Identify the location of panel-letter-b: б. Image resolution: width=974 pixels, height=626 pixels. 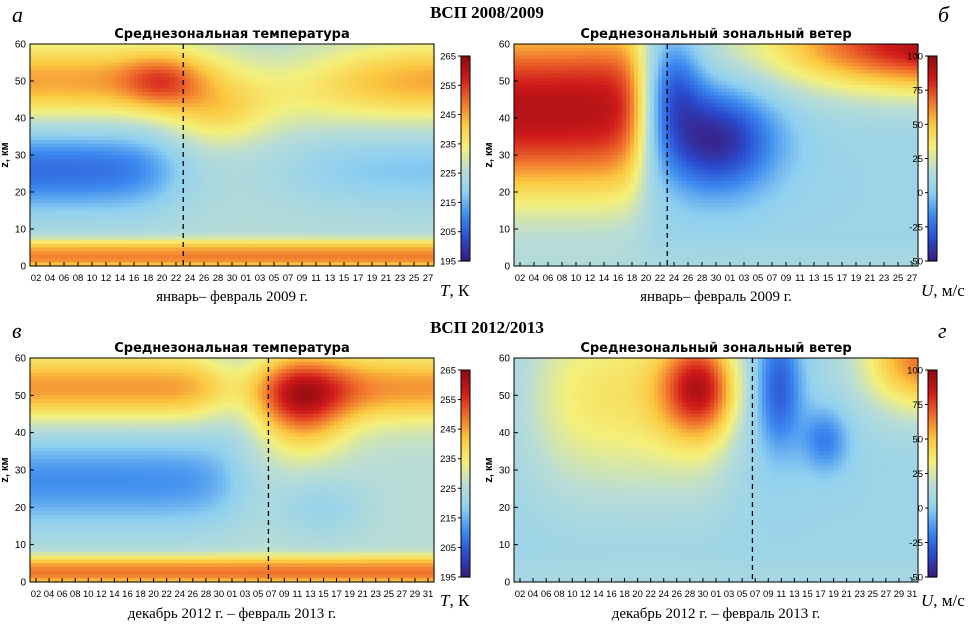
(944, 14).